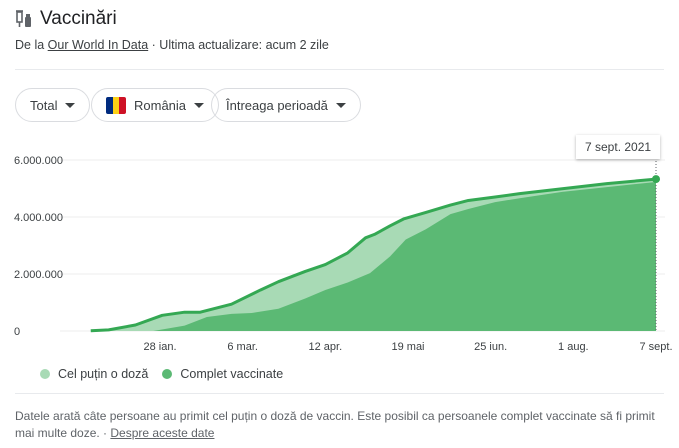 This screenshot has height=448, width=679. I want to click on x-tick-label: 12 apr., so click(326, 347).